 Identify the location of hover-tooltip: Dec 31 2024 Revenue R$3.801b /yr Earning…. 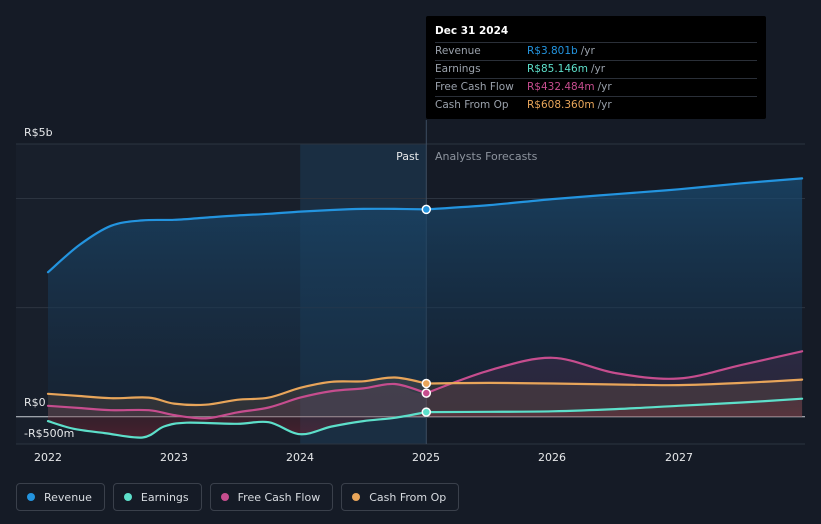
(596, 67).